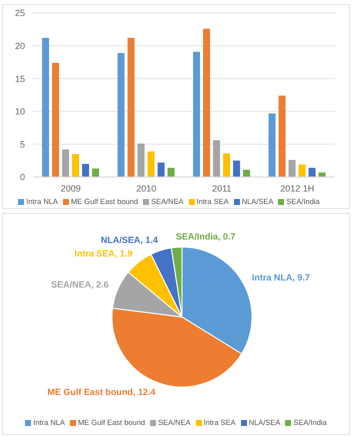 This screenshot has height=436, width=355. I want to click on data-label: Intra SEA, 1.9, so click(103, 253).